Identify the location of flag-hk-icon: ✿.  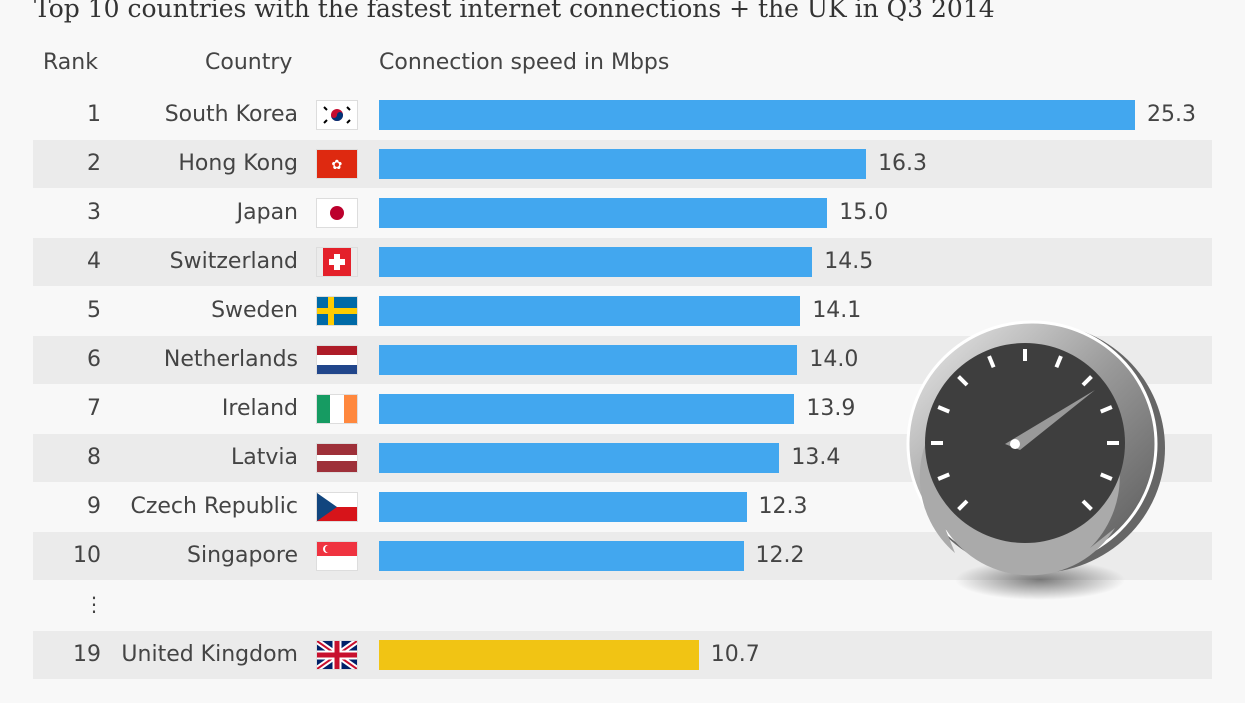
(337, 164).